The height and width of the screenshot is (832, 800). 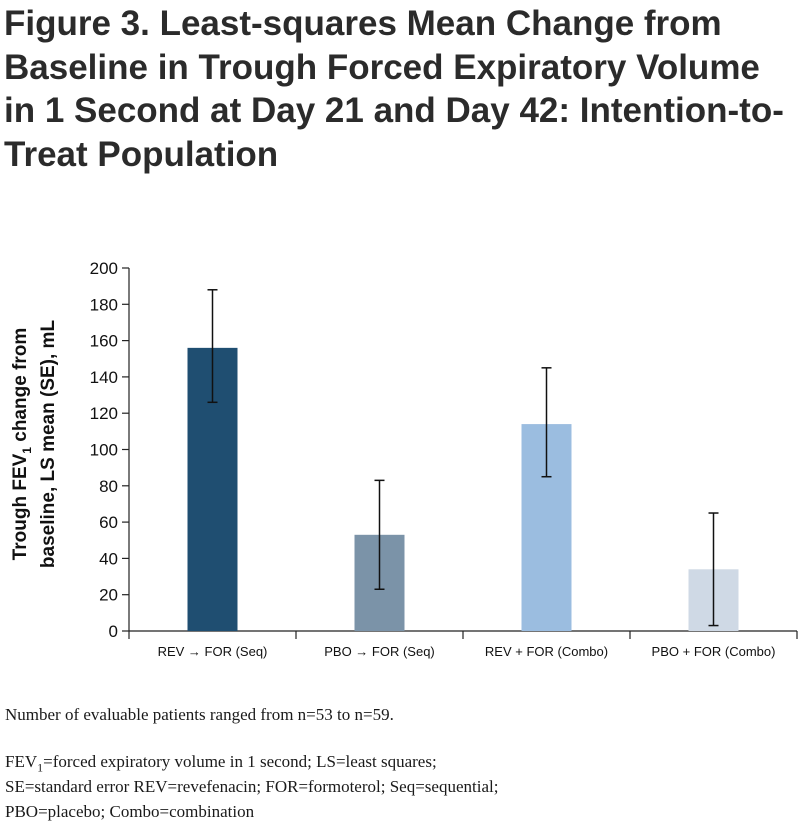 What do you see at coordinates (213, 651) in the screenshot?
I see `x-tick-label: REV → FOR (Seq)` at bounding box center [213, 651].